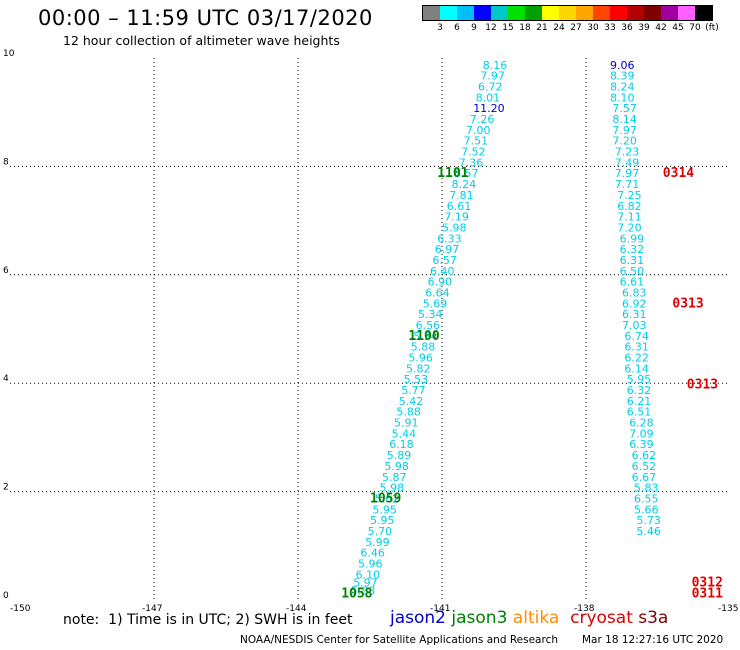  What do you see at coordinates (380, 531) in the screenshot?
I see `wave-height-value: 5.70` at bounding box center [380, 531].